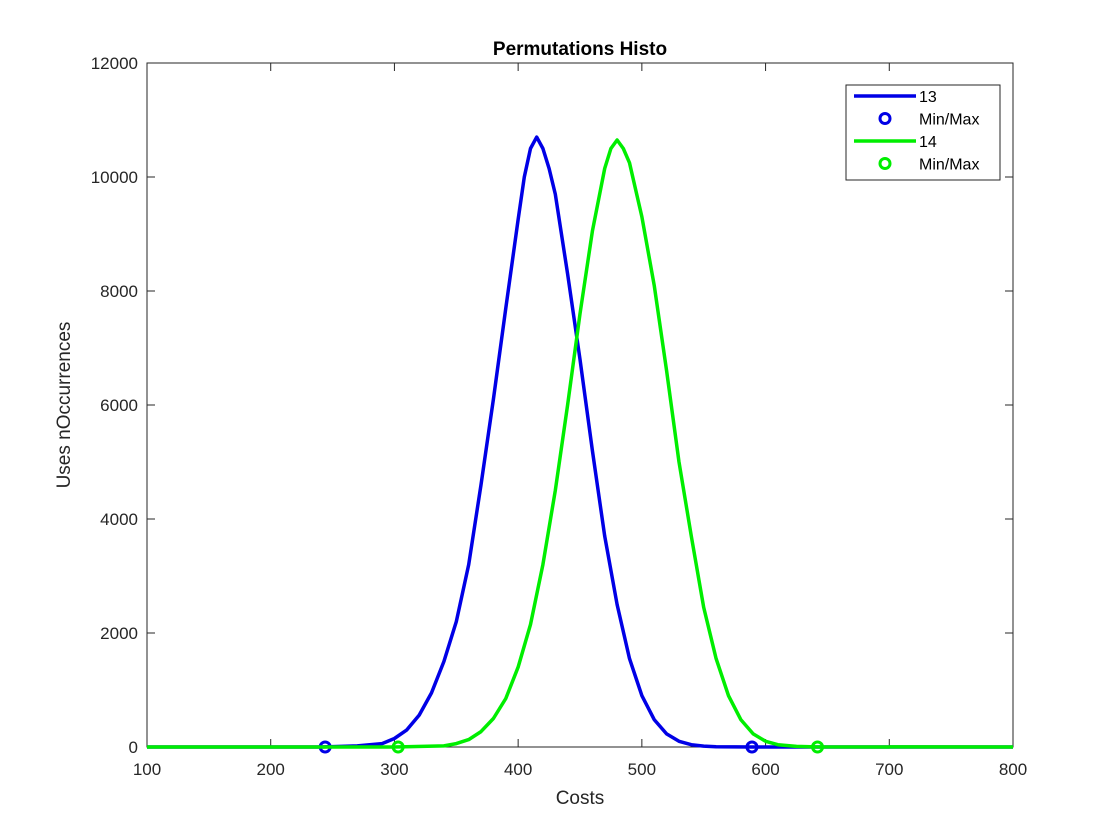  What do you see at coordinates (928, 97) in the screenshot?
I see `legend-entry-label: 13` at bounding box center [928, 97].